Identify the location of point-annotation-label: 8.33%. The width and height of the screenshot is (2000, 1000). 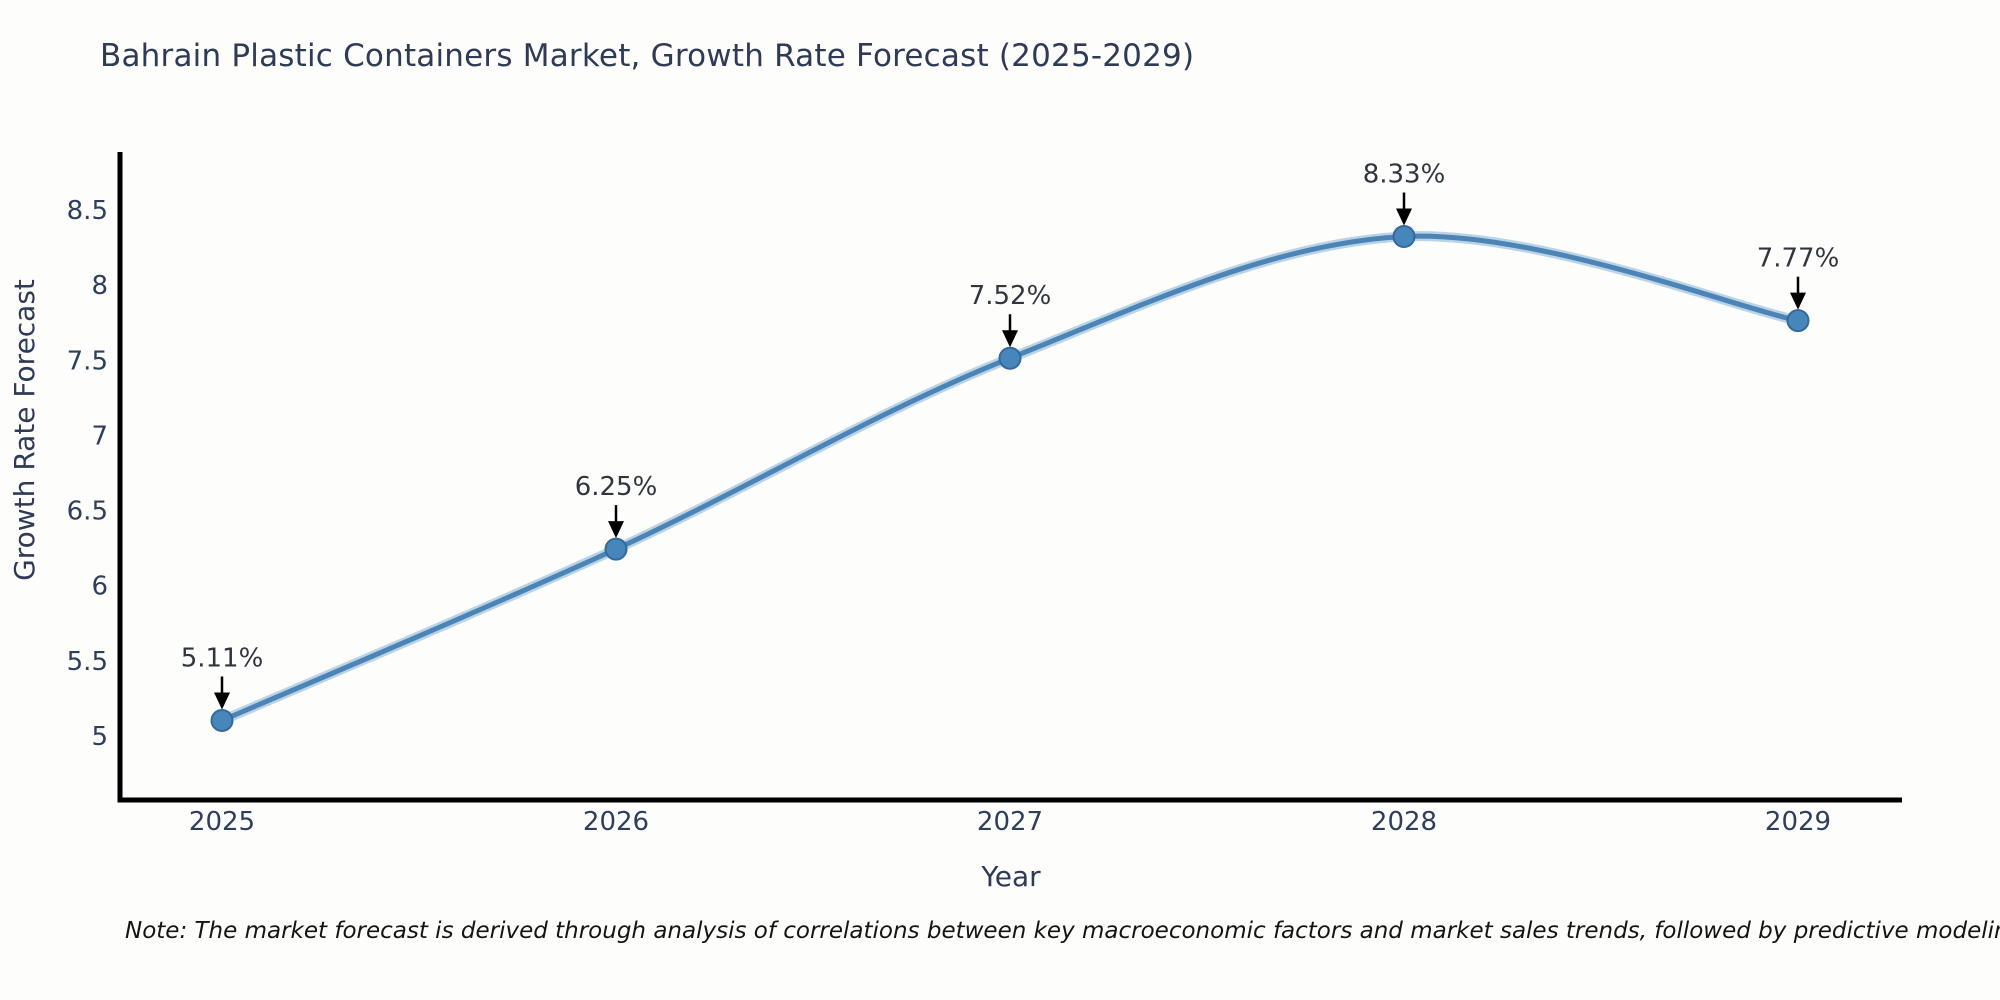
(1404, 175).